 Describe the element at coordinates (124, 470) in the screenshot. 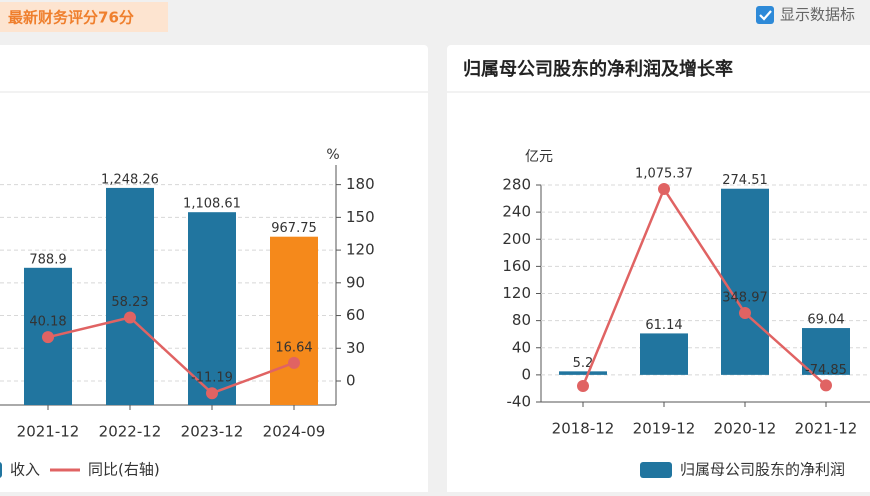

I see `legend-label: 同比(右轴)` at that location.